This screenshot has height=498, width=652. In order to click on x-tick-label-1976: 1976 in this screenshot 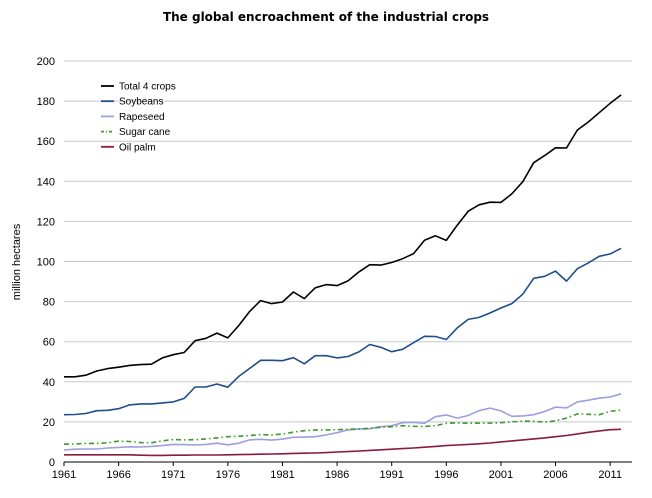, I will do `click(228, 475)`.